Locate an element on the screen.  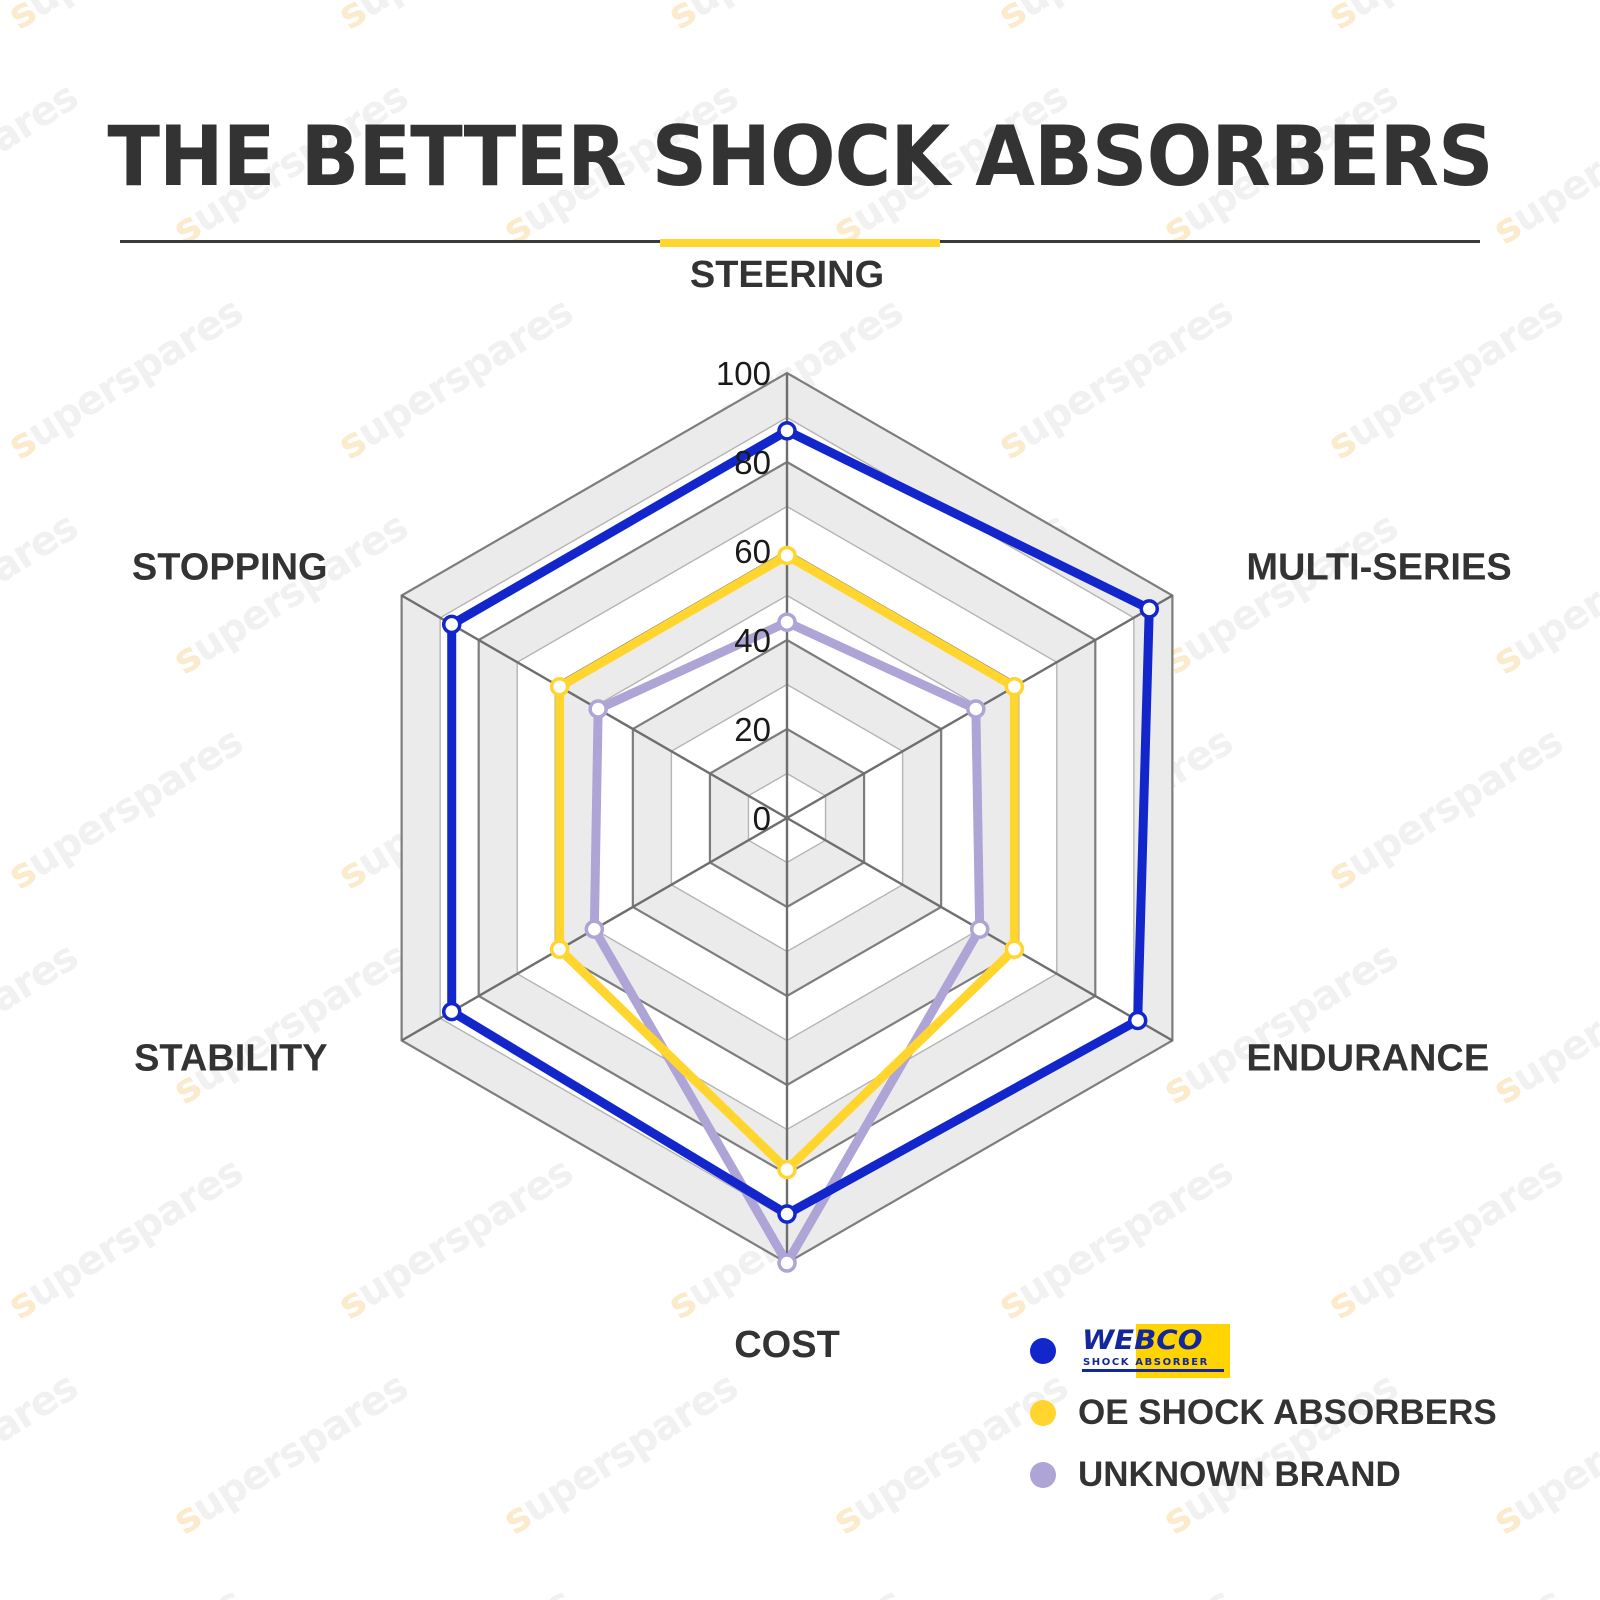
page-title: THE BETTER SHOCK ABSORBERS is located at coordinates (800, 156).